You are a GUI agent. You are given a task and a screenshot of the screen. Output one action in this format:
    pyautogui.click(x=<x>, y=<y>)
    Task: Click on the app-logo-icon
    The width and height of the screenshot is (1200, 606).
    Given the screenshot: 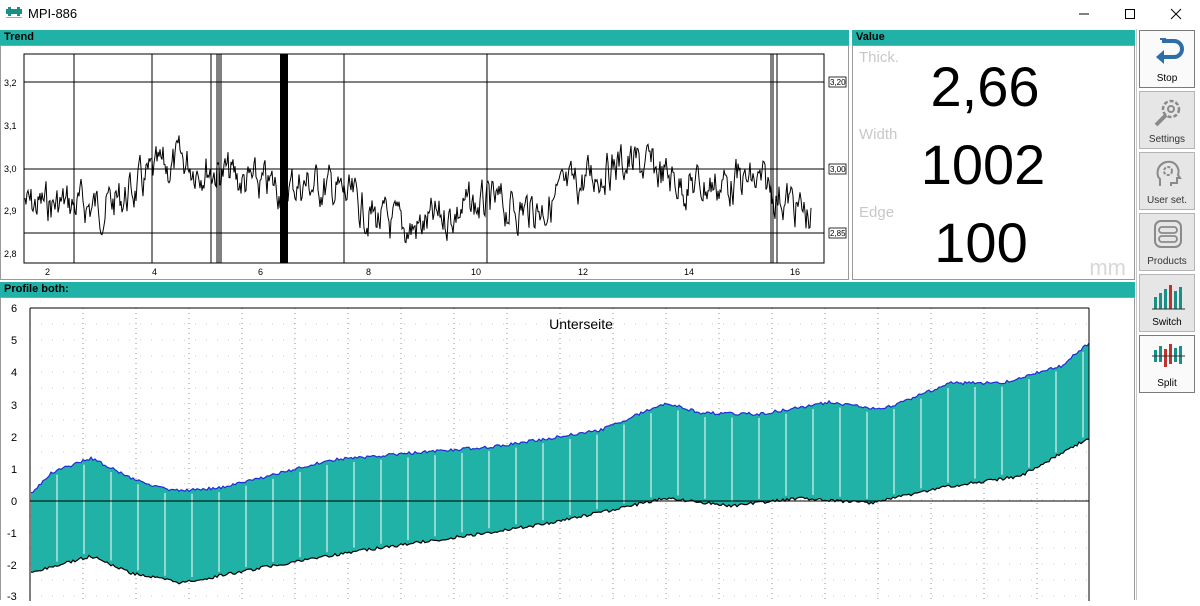 What is the action you would take?
    pyautogui.click(x=14, y=12)
    